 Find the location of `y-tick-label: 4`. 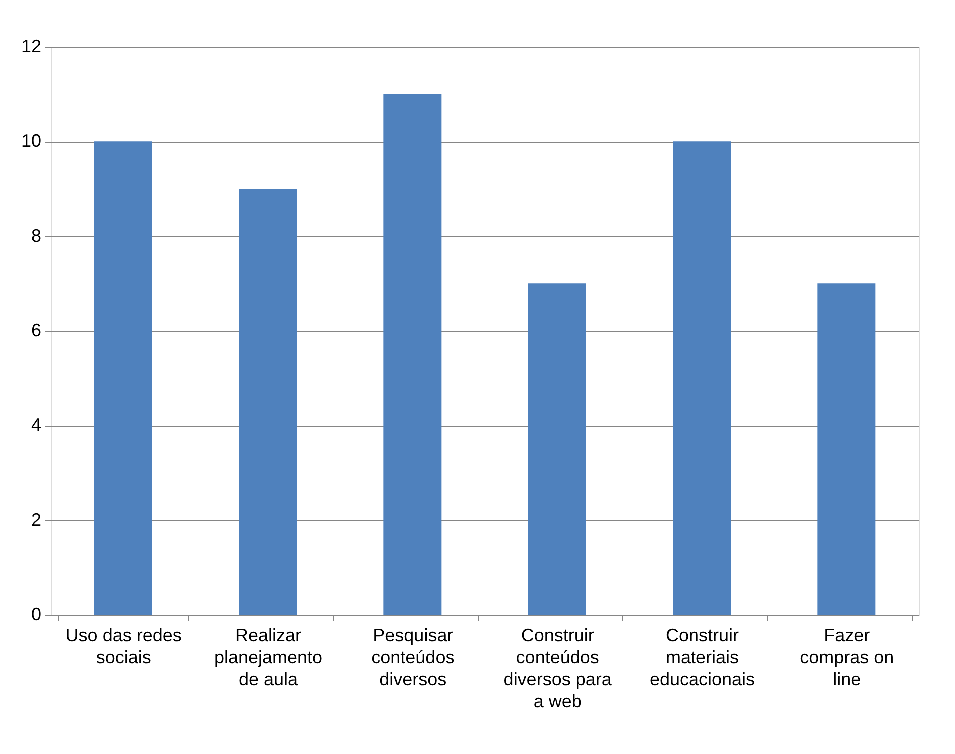

y-tick-label: 4 is located at coordinates (36, 425).